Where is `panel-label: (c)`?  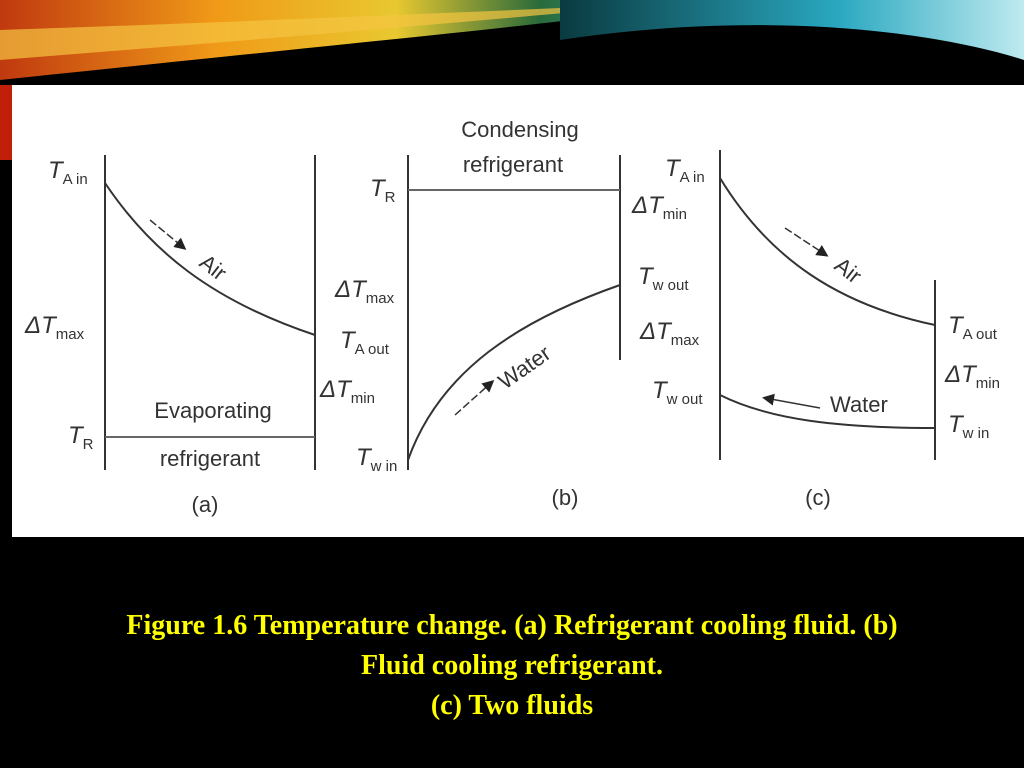
panel-label: (c) is located at coordinates (818, 497).